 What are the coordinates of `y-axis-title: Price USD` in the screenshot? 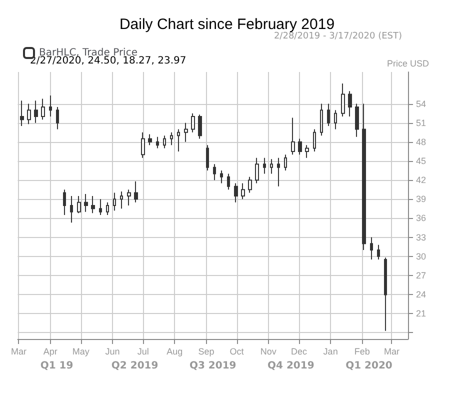 It's located at (408, 63).